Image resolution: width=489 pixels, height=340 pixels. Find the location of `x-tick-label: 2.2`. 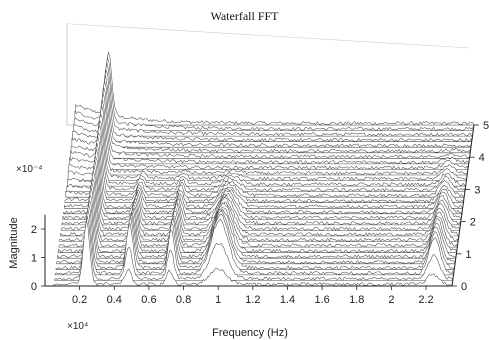

x-tick-label: 2.2 is located at coordinates (425, 300).